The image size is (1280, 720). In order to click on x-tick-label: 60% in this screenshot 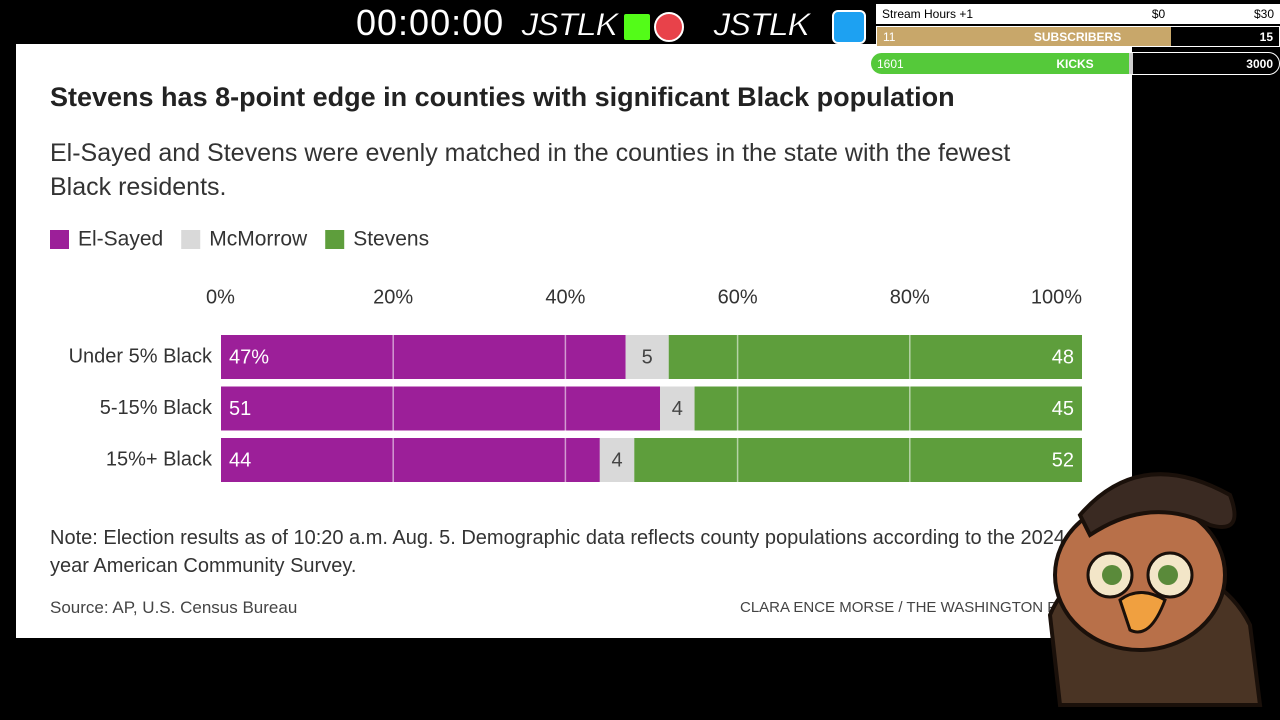, I will do `click(738, 297)`.